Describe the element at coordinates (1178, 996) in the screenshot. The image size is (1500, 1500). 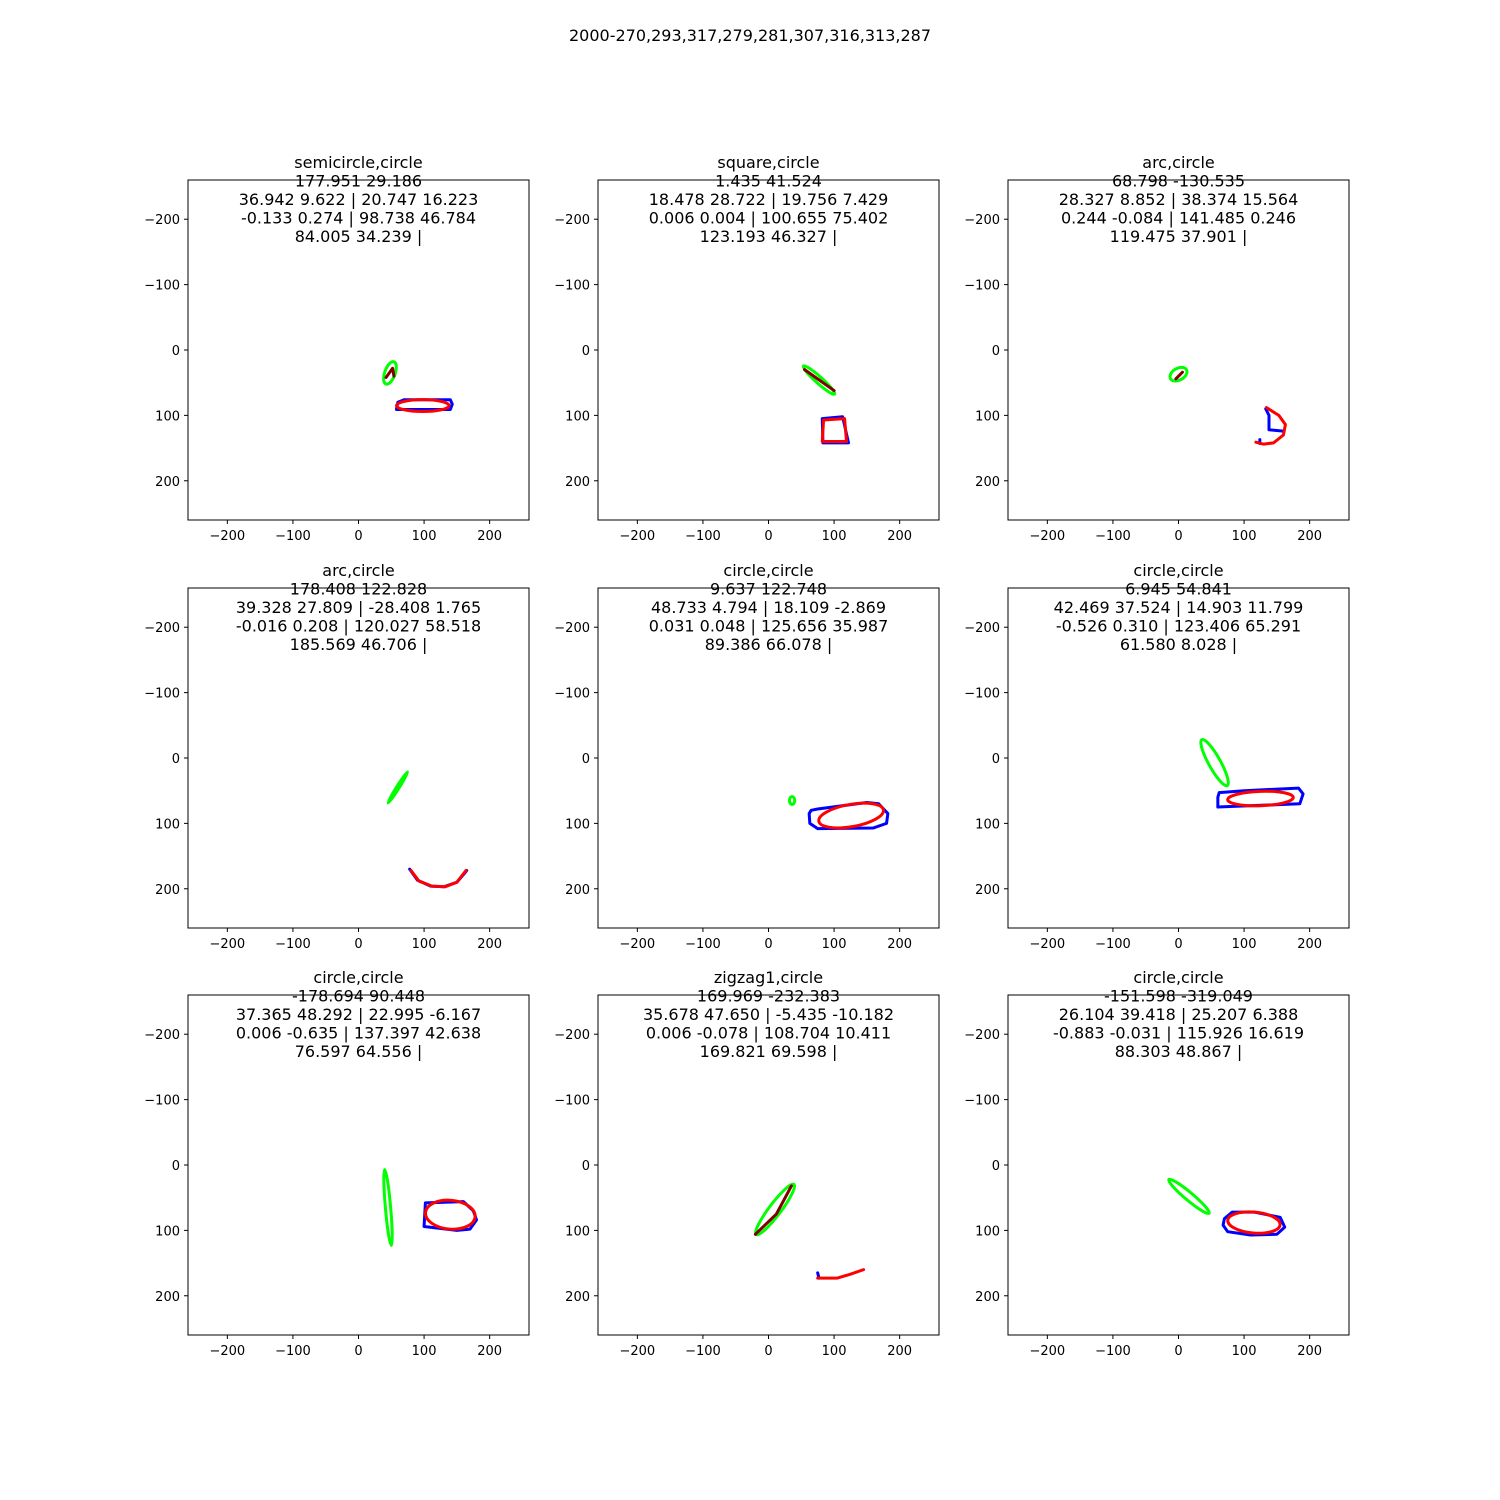
I see `subplot-title-line: -151.598 -319.049` at that location.